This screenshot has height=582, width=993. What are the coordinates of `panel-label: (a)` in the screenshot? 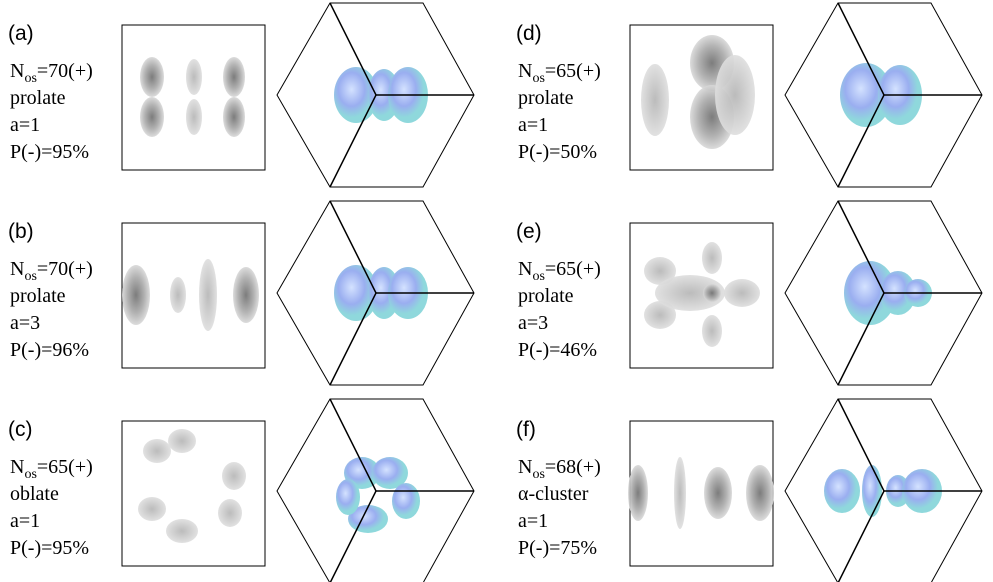 It's located at (21, 33).